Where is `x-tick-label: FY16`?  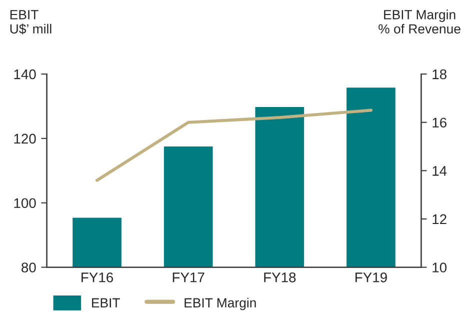
x-tick-label: FY16 is located at coordinates (98, 277).